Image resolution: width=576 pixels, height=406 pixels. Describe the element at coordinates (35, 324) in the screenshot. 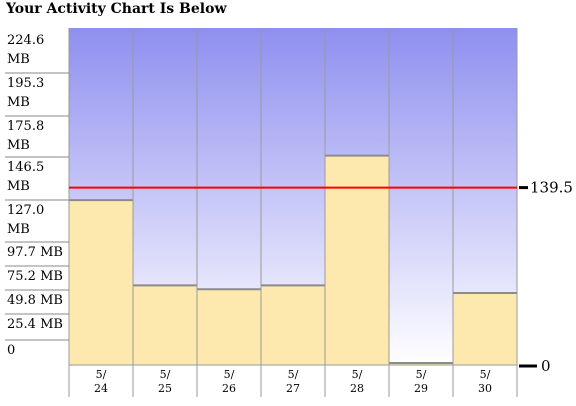

I see `y-tick-label: 25.4 MB` at that location.